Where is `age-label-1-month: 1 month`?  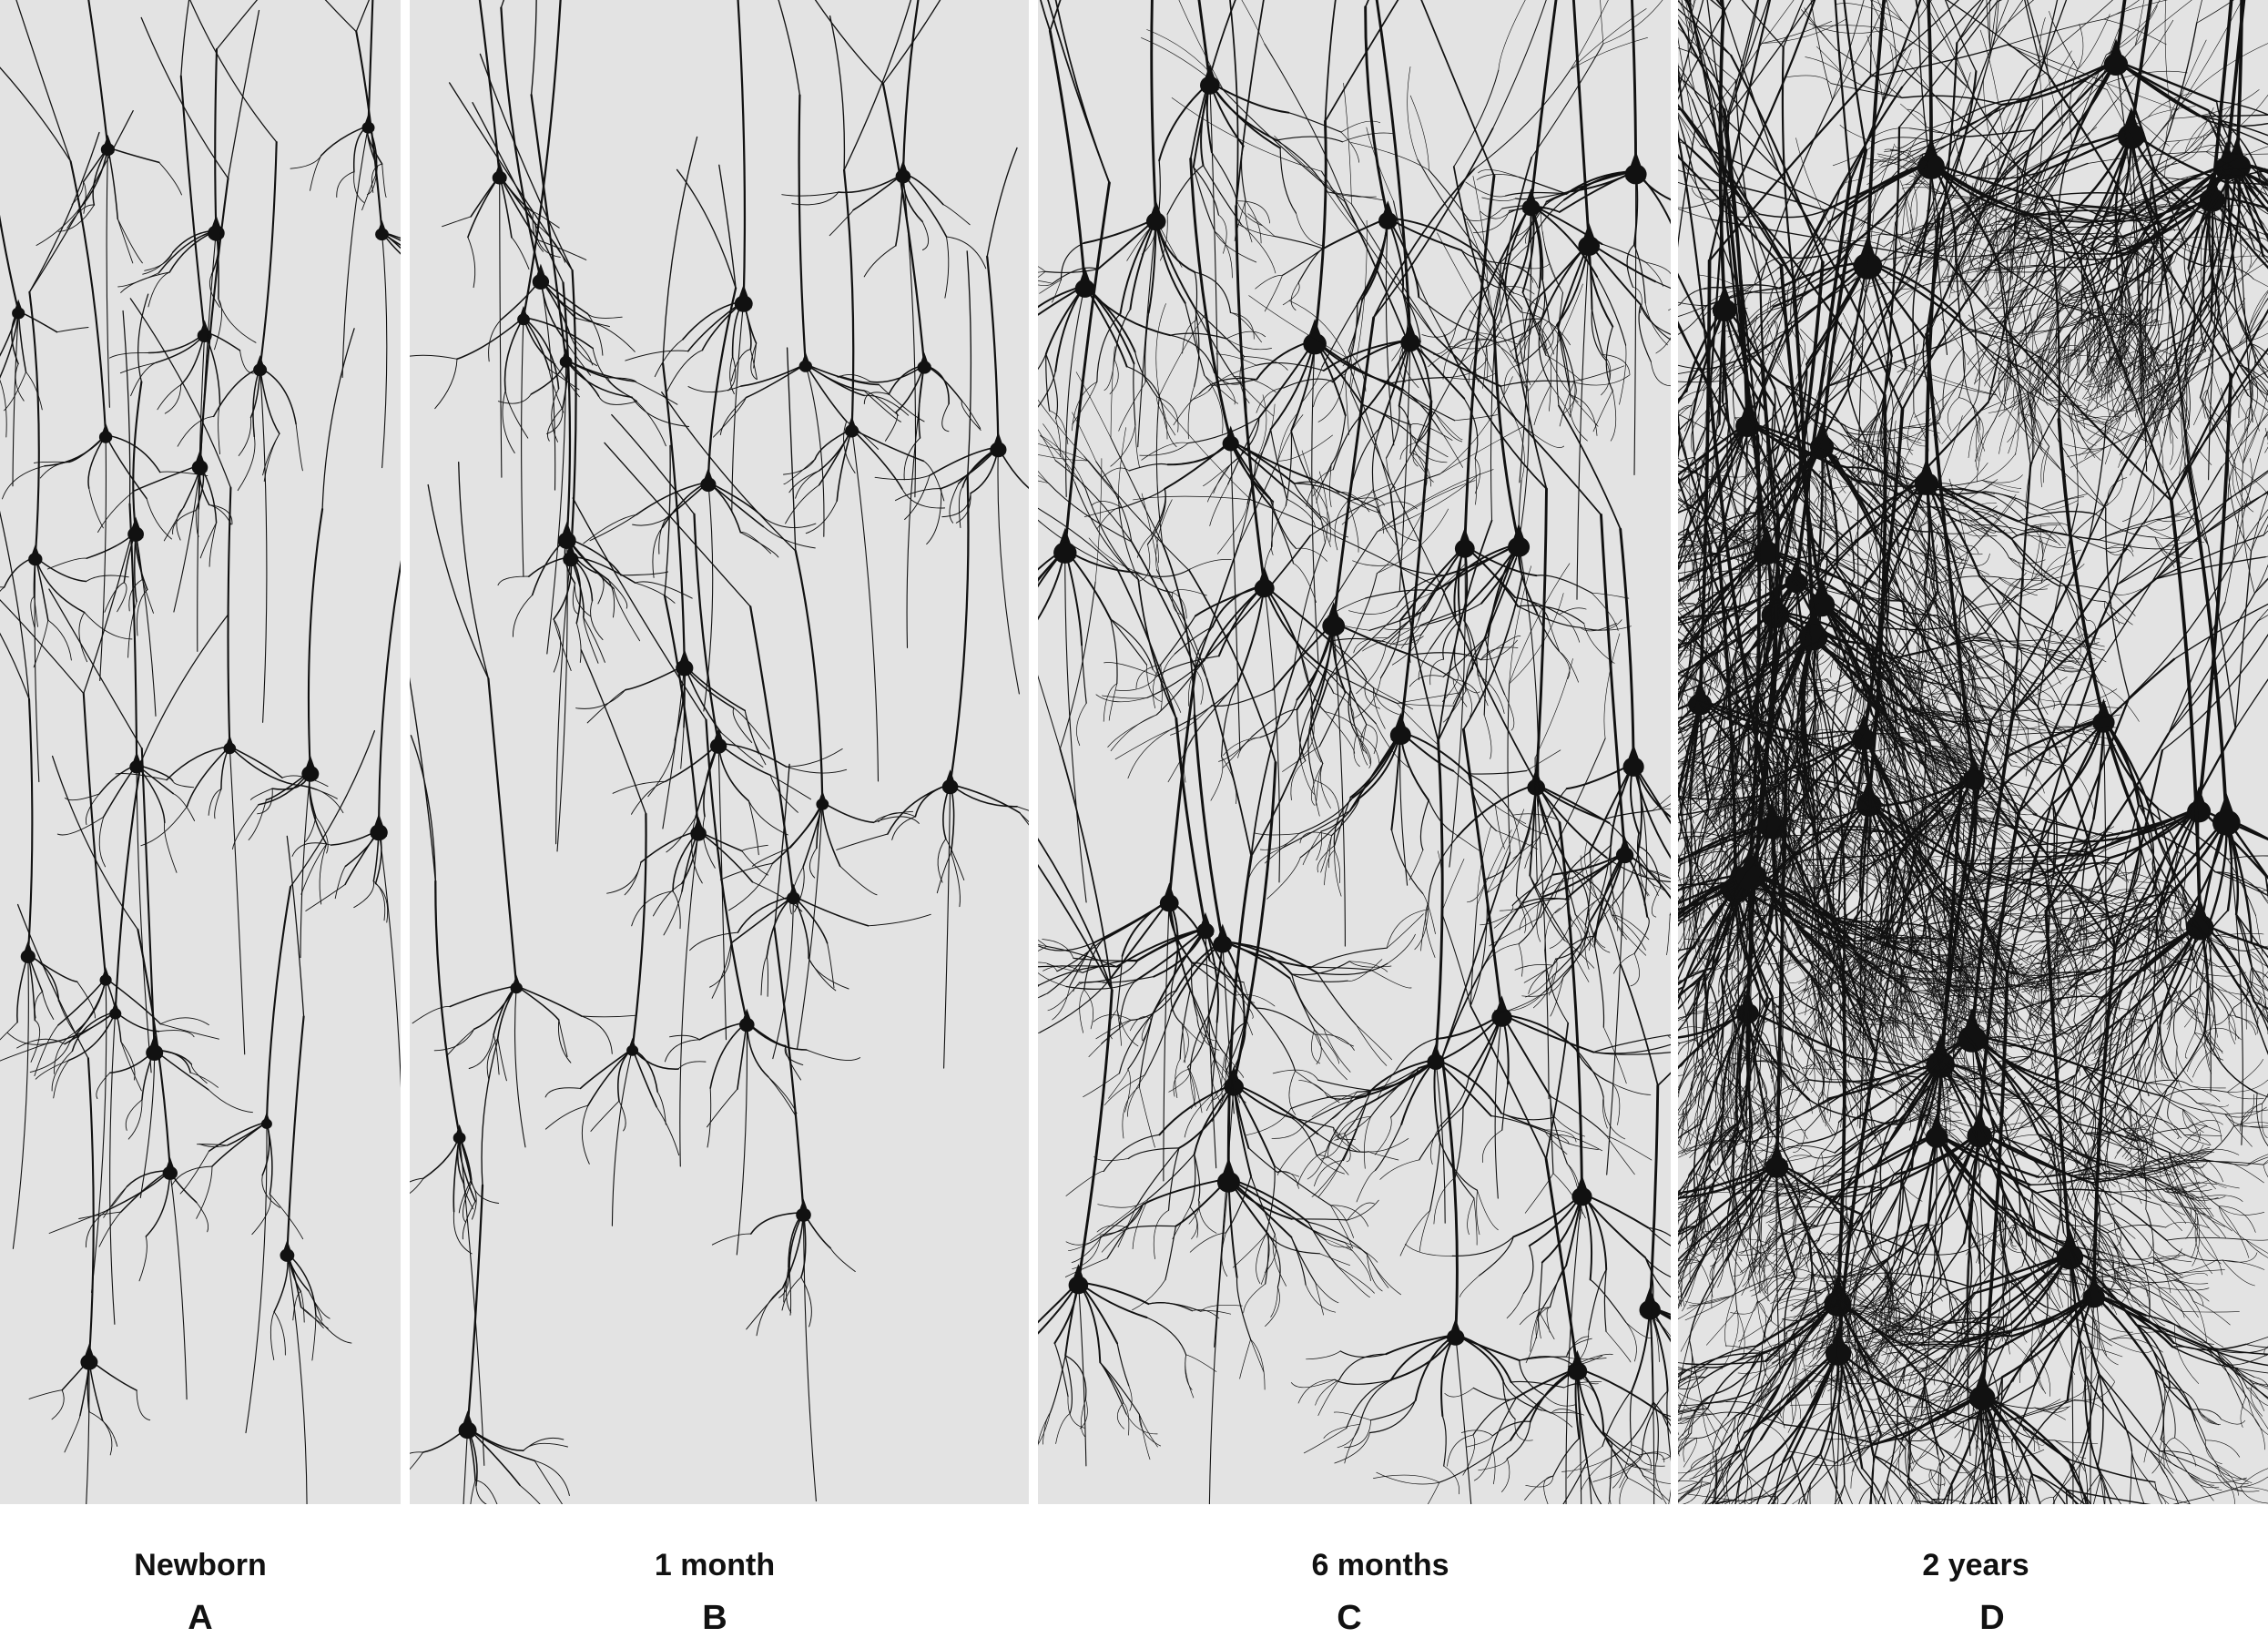
age-label-1-month: 1 month is located at coordinates (714, 1566).